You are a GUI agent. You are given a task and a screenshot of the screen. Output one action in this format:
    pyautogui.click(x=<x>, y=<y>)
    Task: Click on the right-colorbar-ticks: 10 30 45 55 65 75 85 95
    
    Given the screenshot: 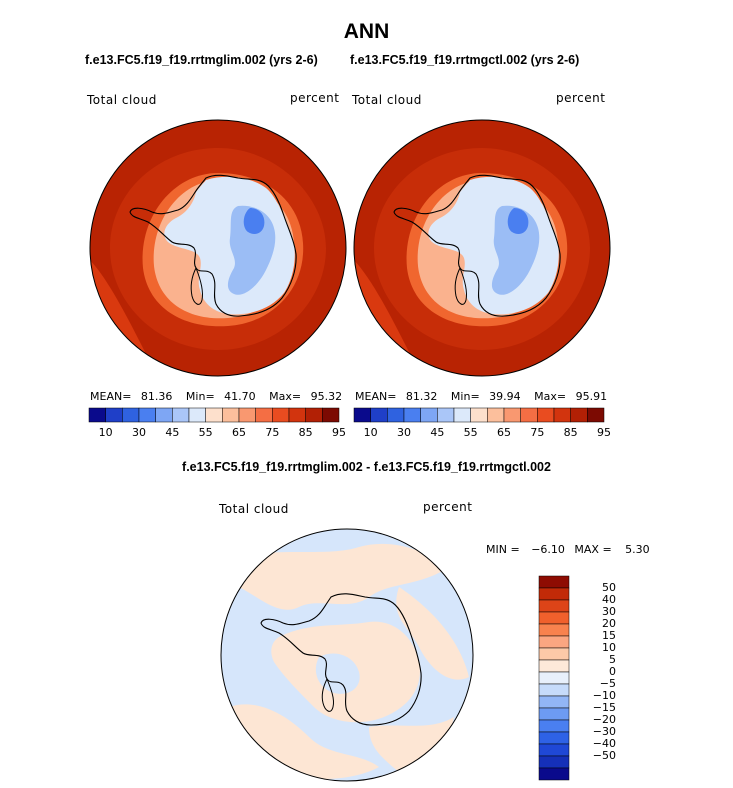 What is the action you would take?
    pyautogui.click(x=482, y=433)
    